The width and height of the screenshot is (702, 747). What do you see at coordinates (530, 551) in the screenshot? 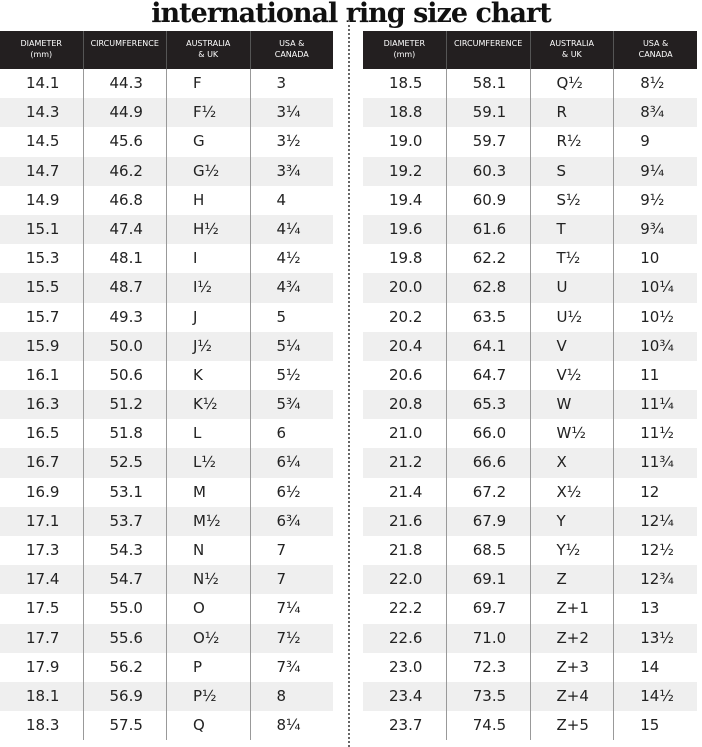
I see `table-row: 21.8 68.5 Y½ 12½` at bounding box center [530, 551].